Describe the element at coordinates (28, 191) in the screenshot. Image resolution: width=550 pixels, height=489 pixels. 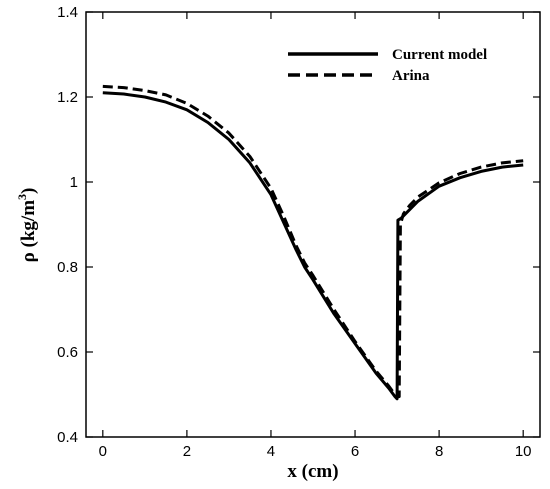
I see `y-axis-title-close: )` at that location.